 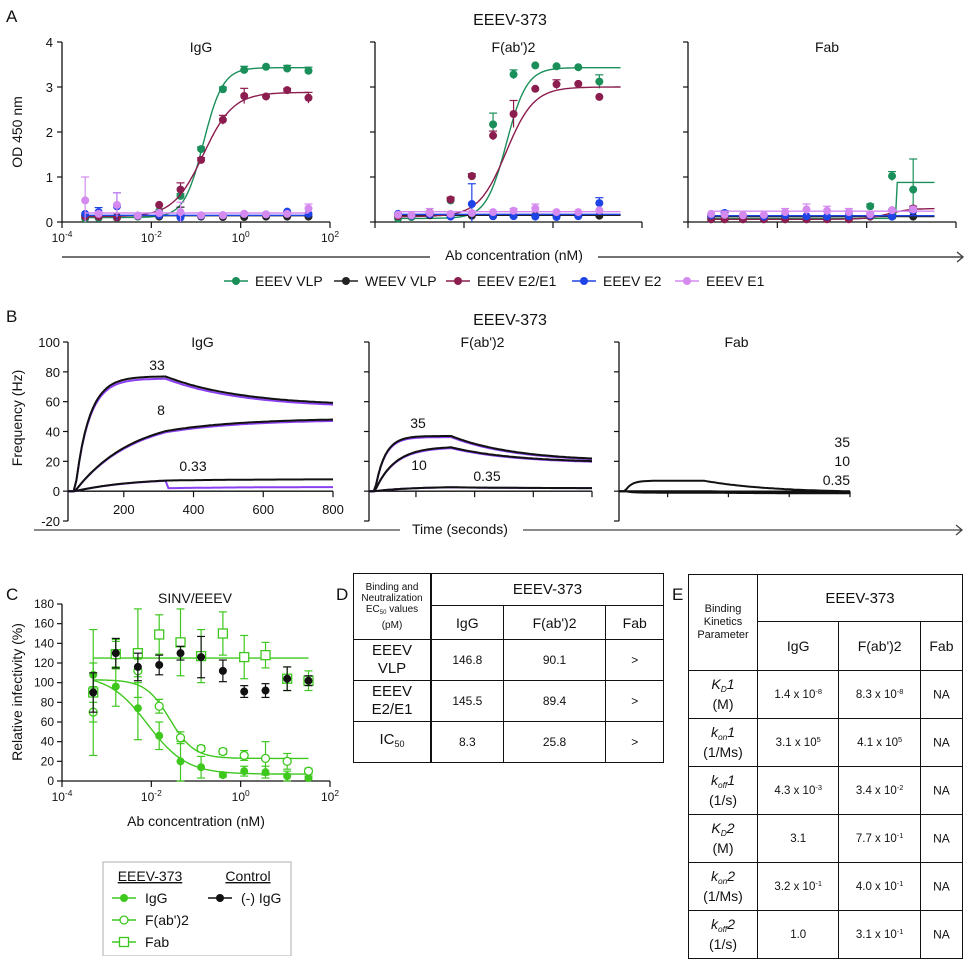 I want to click on series-igg, so click(x=201, y=722).